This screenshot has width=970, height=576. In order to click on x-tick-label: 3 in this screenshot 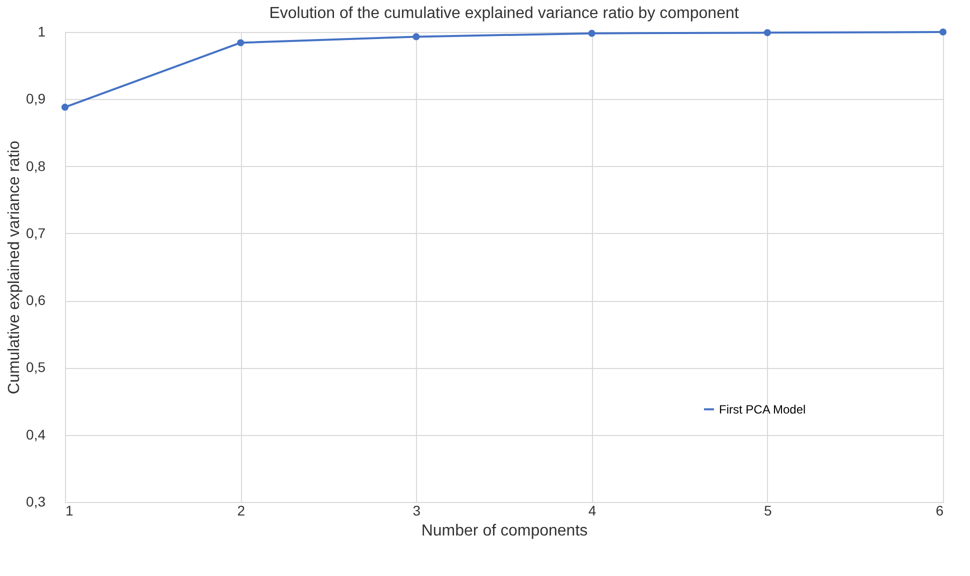, I will do `click(416, 510)`.